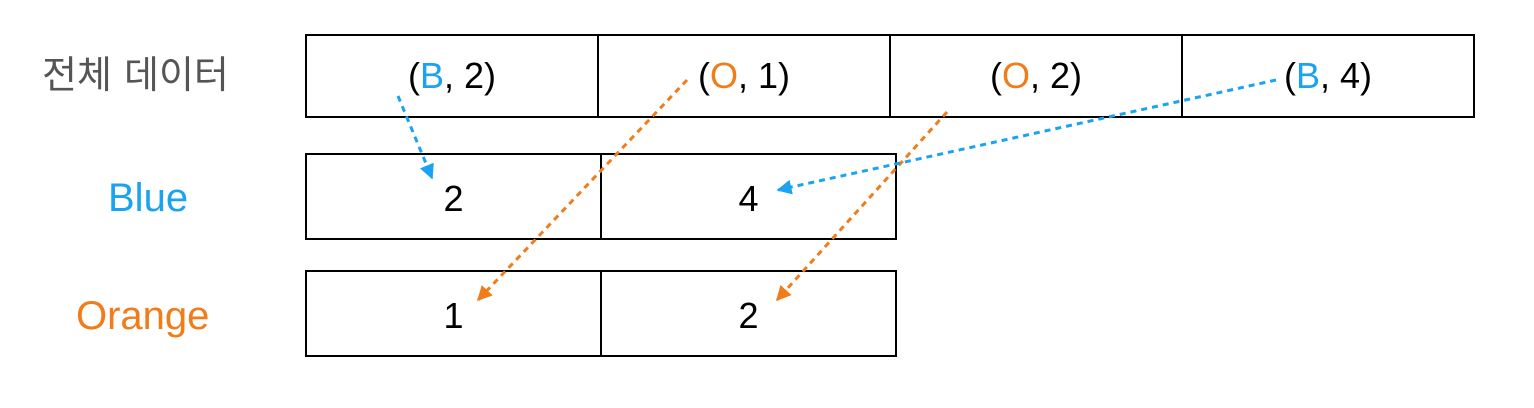 The height and width of the screenshot is (408, 1534). What do you see at coordinates (453, 196) in the screenshot?
I see `blue-cell-1: 2` at bounding box center [453, 196].